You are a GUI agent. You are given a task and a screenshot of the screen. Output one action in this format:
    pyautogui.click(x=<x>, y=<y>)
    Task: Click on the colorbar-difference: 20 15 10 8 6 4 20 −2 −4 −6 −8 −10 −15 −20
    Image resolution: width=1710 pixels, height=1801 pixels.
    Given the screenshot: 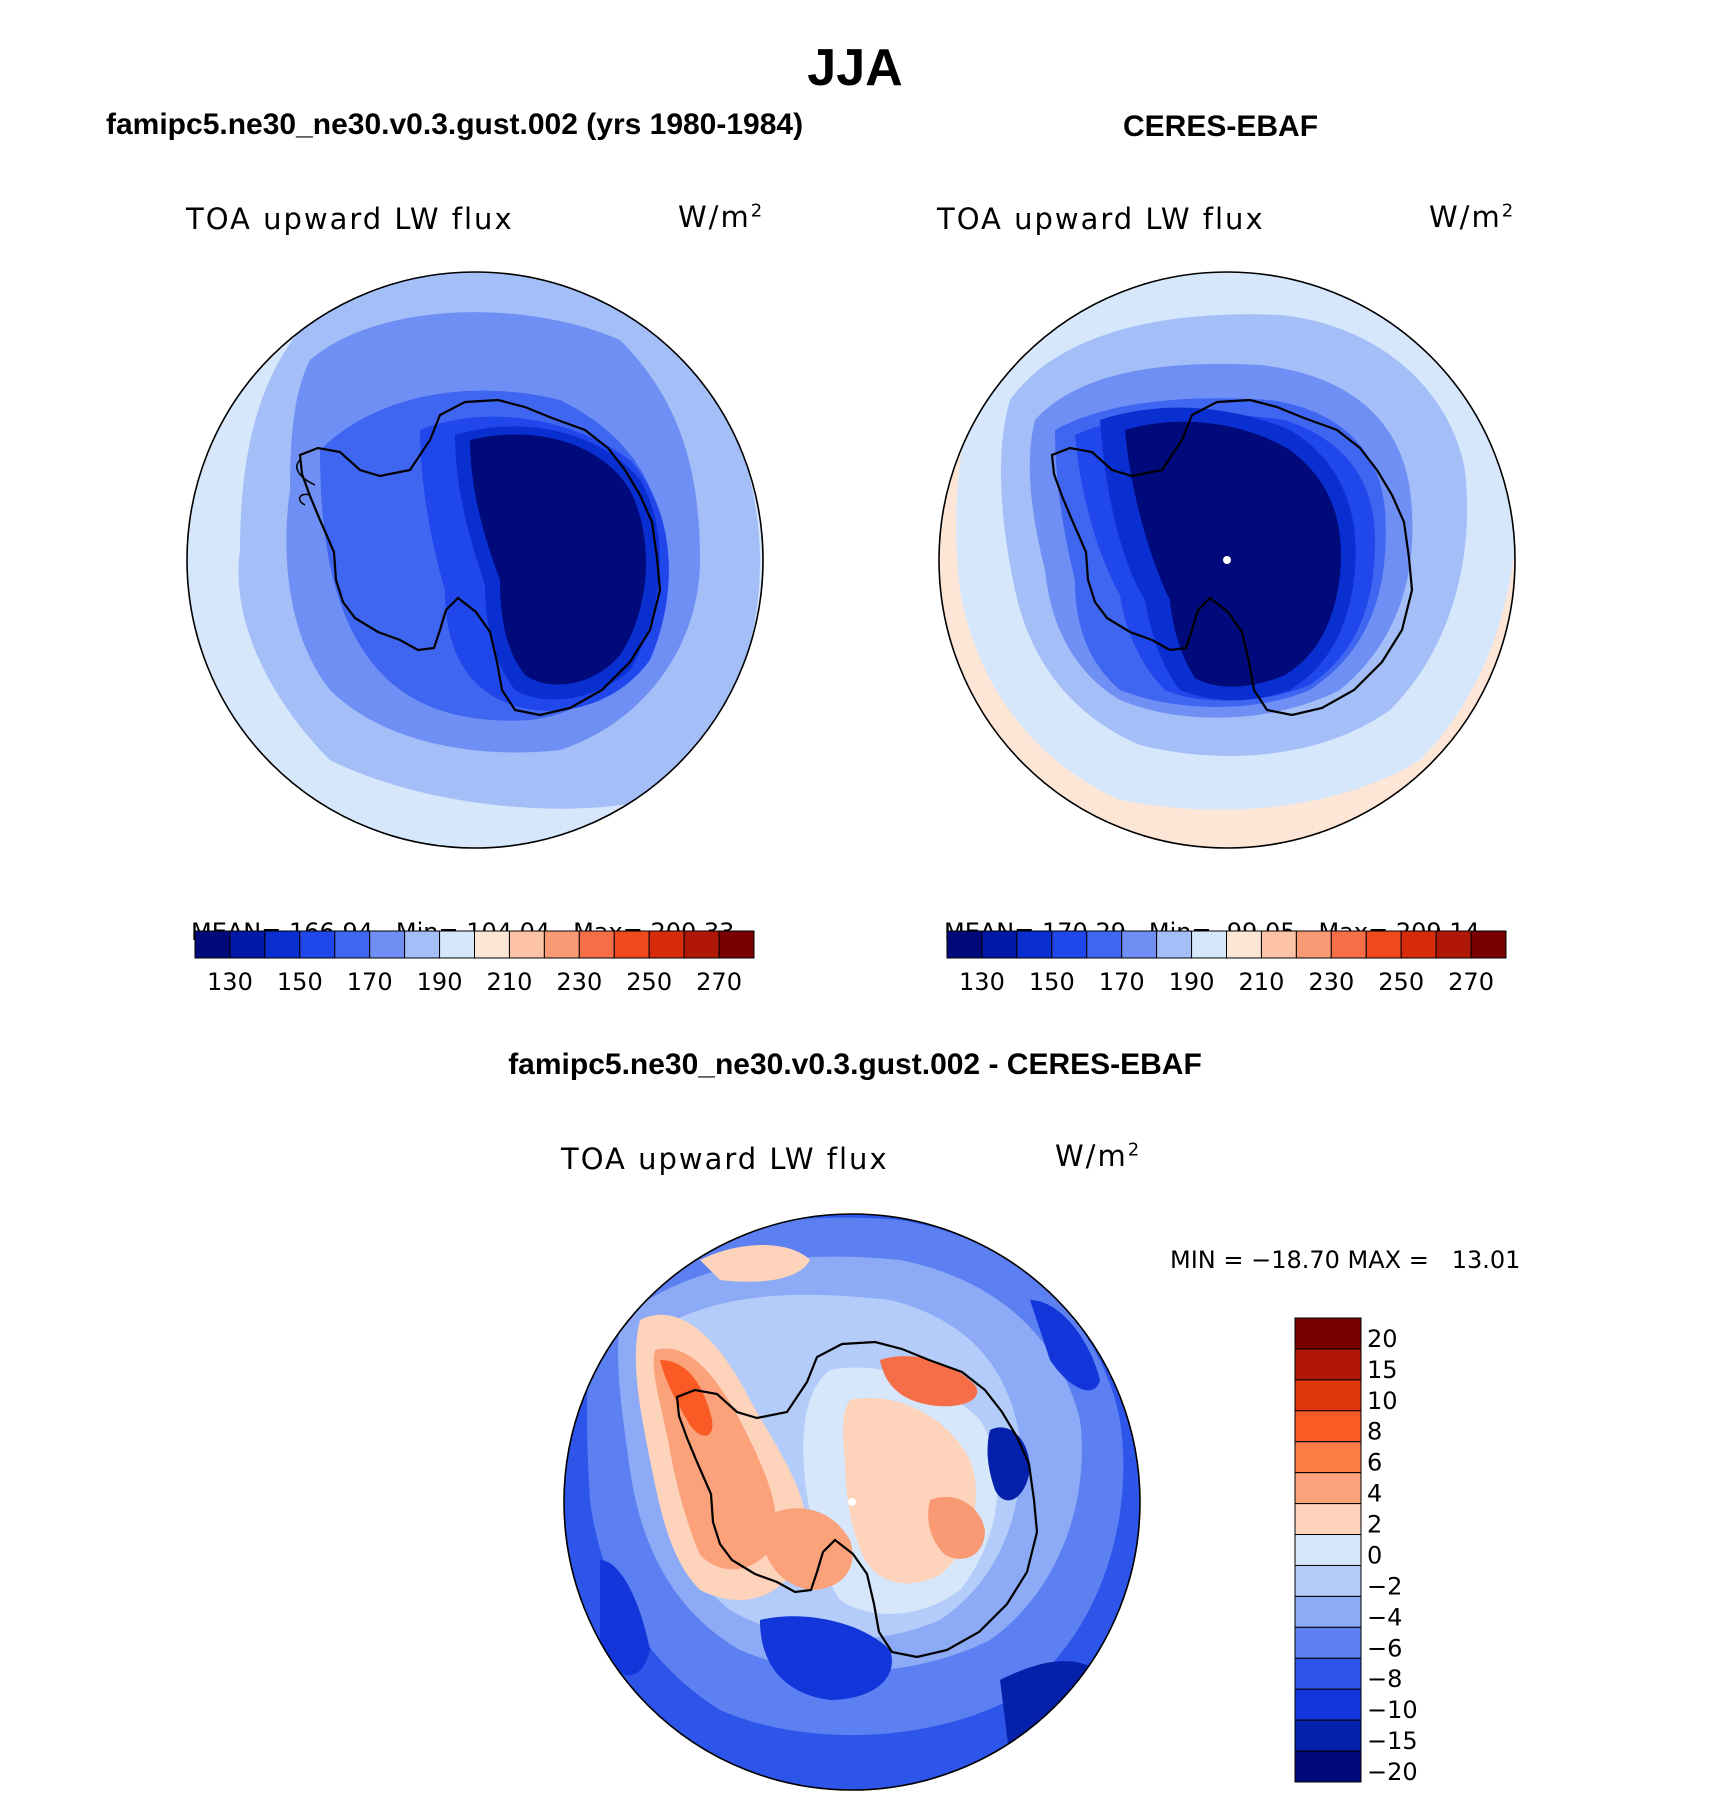 What is the action you would take?
    pyautogui.click(x=1356, y=1551)
    